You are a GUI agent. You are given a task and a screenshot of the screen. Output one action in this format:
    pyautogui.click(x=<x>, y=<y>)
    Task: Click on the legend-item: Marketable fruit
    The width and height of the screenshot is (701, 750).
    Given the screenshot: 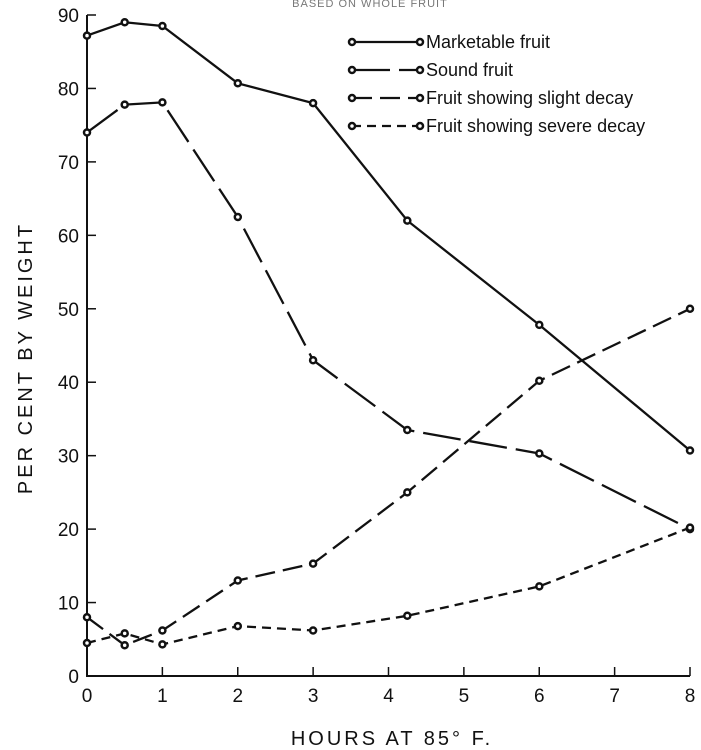 What is the action you would take?
    pyautogui.click(x=448, y=42)
    